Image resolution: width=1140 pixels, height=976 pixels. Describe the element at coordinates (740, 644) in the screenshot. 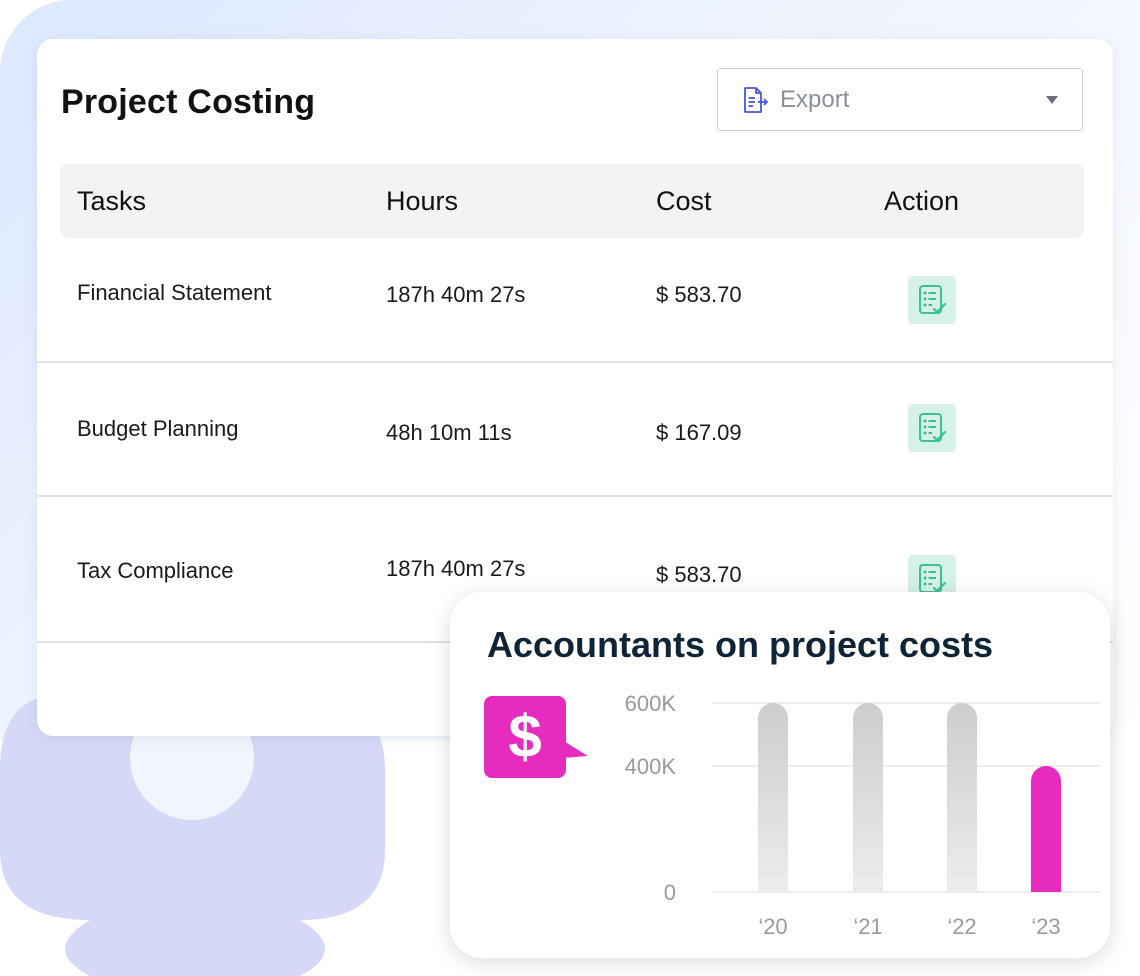

I see `chart-title: Accountants on project costs` at that location.